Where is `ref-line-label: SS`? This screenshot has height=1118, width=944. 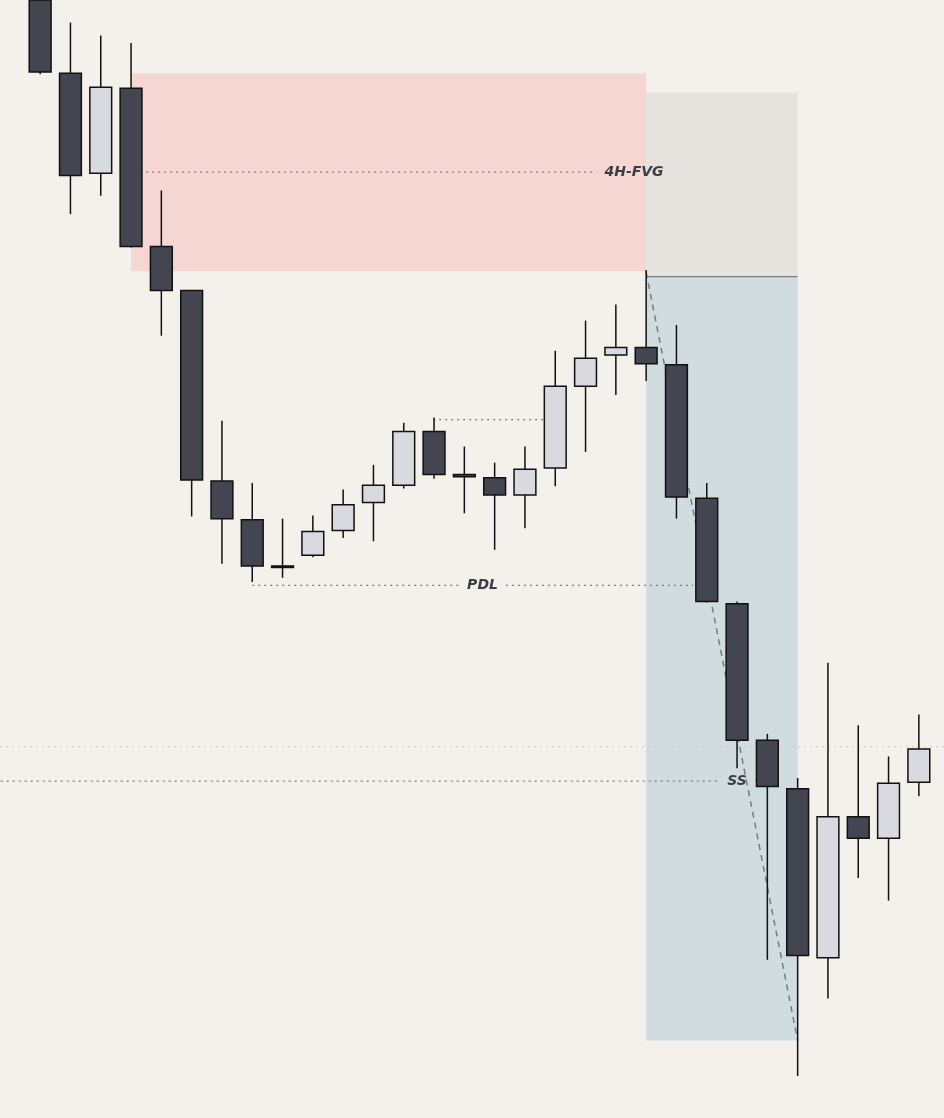
ref-line-label: SS is located at coordinates (737, 779).